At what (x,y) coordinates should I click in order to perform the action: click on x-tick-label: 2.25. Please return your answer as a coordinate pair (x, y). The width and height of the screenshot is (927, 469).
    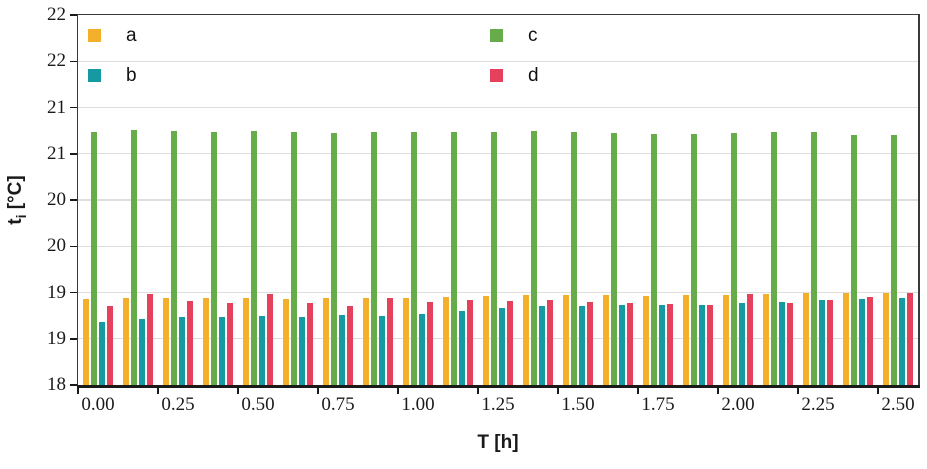
    Looking at the image, I should click on (818, 404).